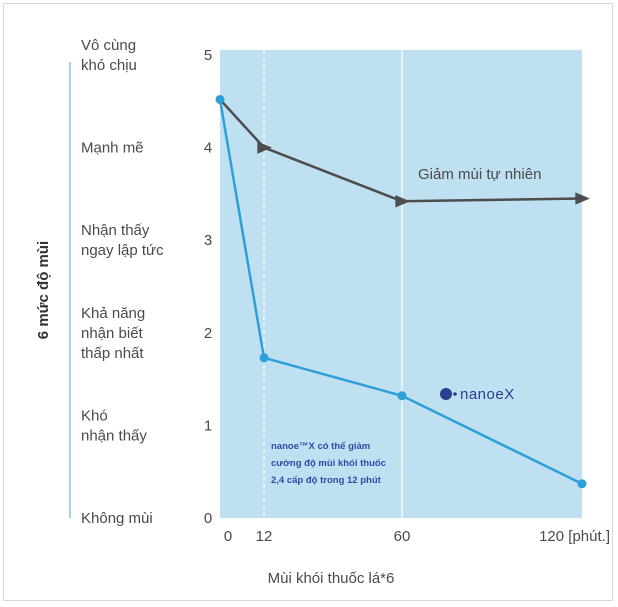 The height and width of the screenshot is (607, 618). I want to click on y-category-line: thấp nhất, so click(112, 353).